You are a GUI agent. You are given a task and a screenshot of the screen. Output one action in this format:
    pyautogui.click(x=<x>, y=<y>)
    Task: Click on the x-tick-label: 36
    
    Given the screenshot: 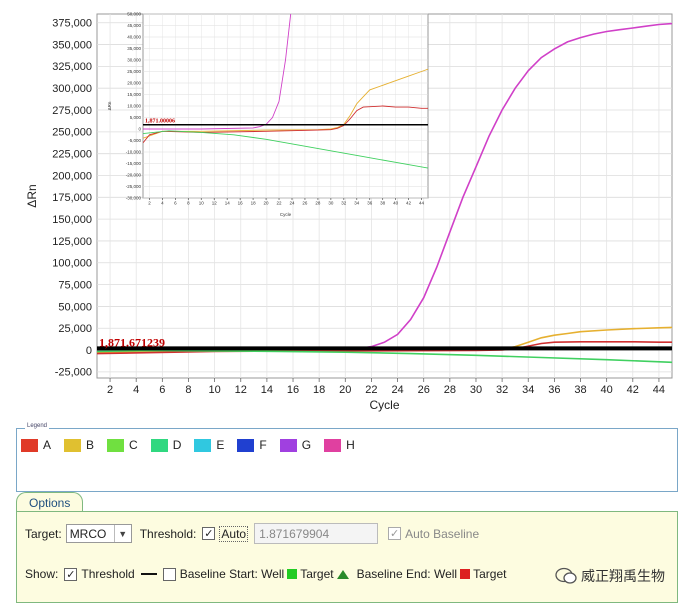 What is the action you would take?
    pyautogui.click(x=370, y=203)
    